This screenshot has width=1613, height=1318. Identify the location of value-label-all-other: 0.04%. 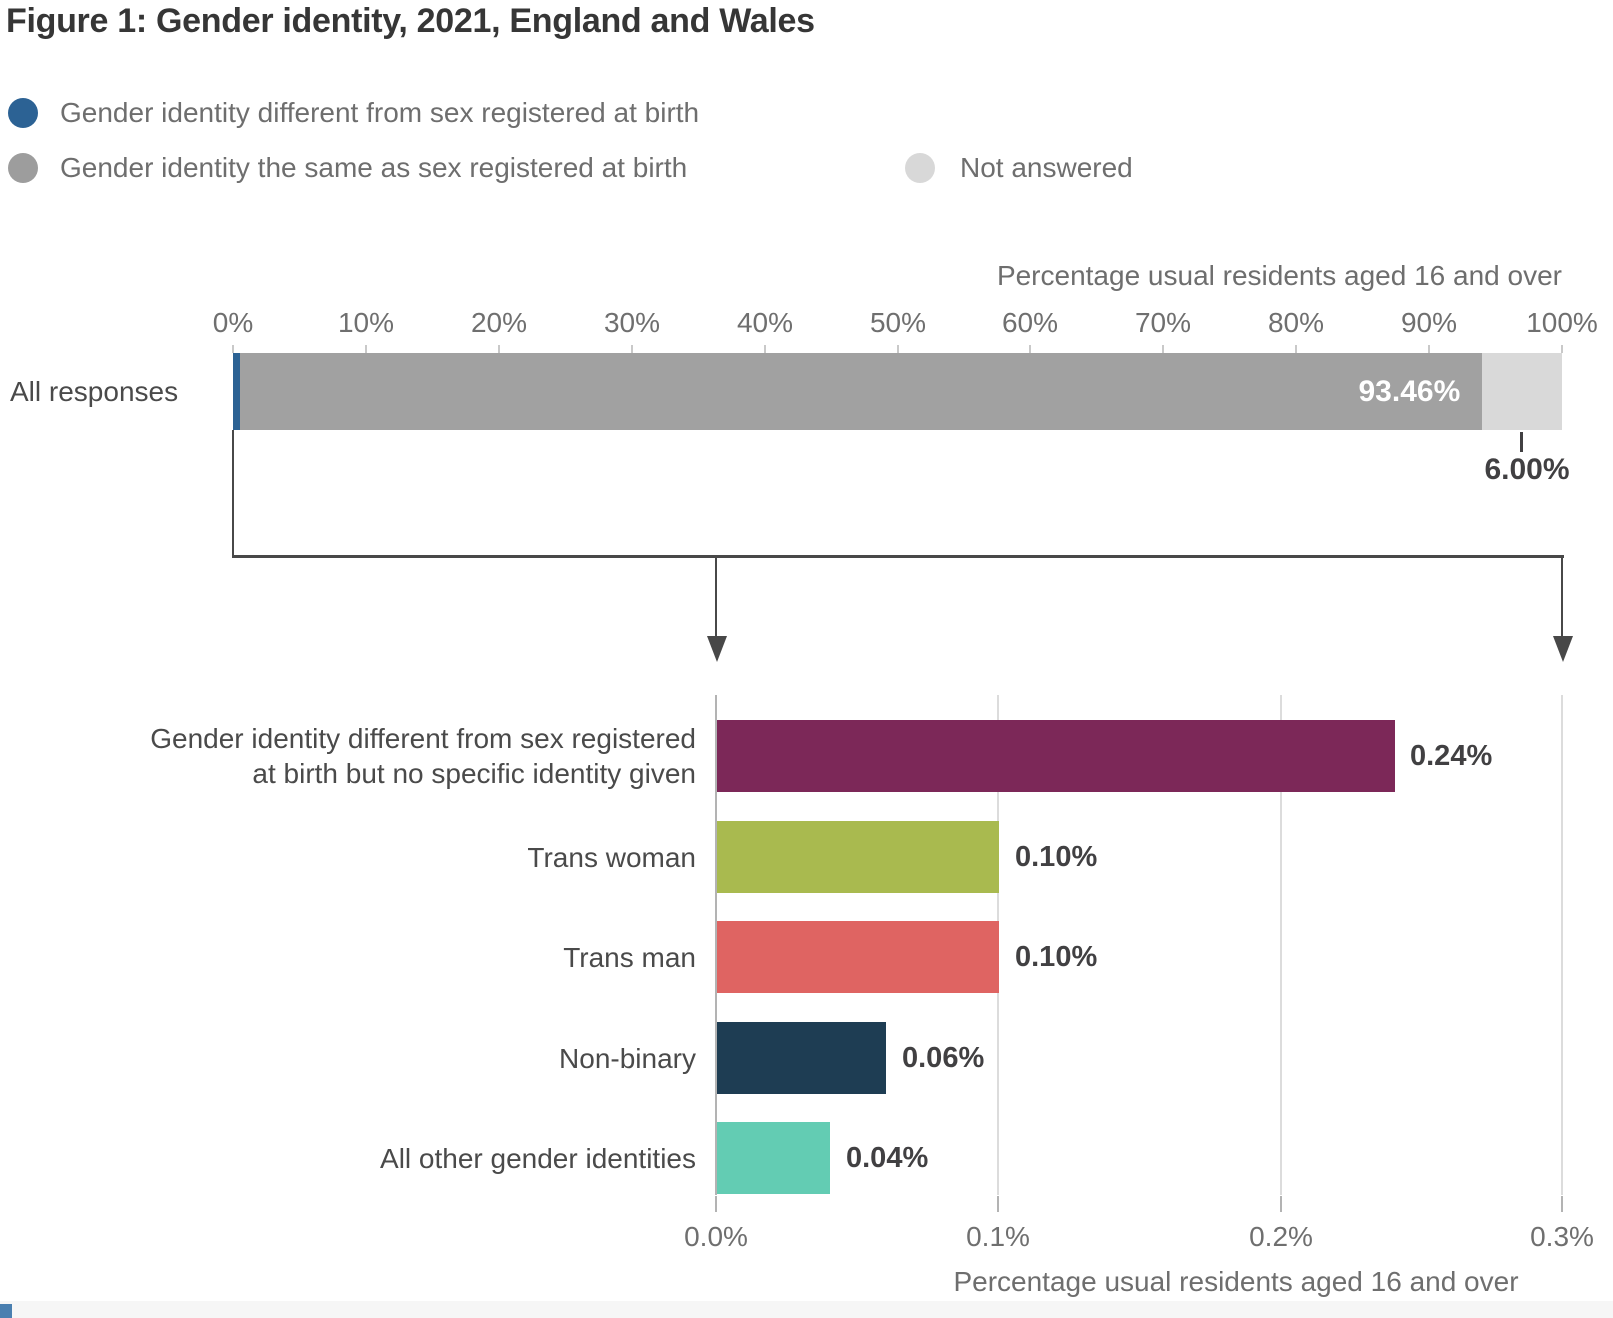
(887, 1157).